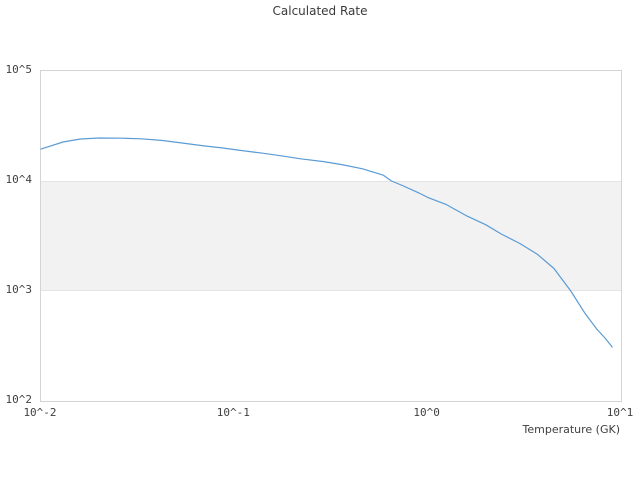 This screenshot has width=640, height=480. What do you see at coordinates (40, 412) in the screenshot?
I see `x-tick-label: 10^-2` at bounding box center [40, 412].